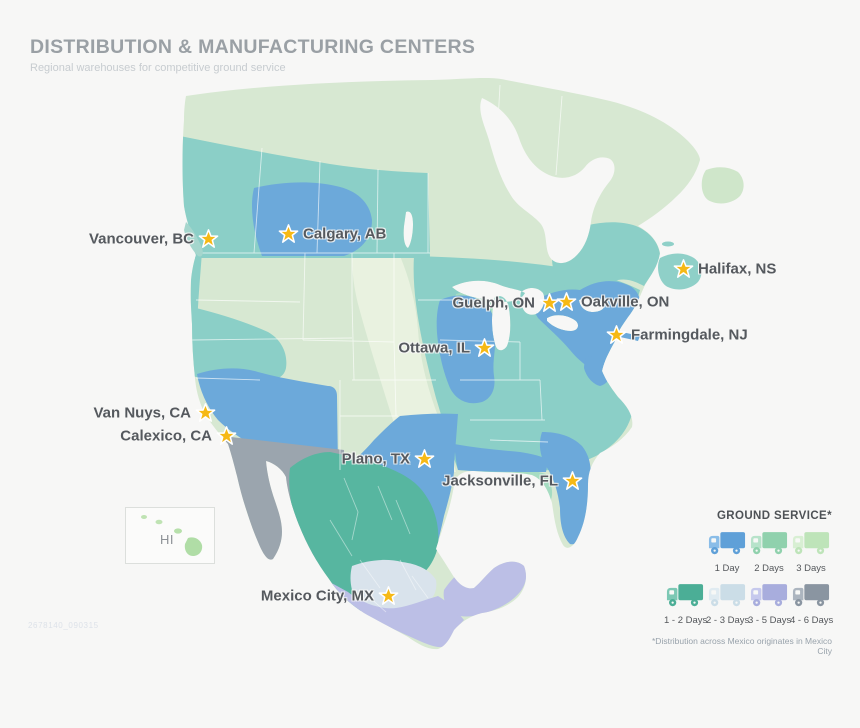 Image resolution: width=860 pixels, height=728 pixels. Describe the element at coordinates (812, 620) in the screenshot. I see `legend-item-label: 4 - 6 Days` at that location.